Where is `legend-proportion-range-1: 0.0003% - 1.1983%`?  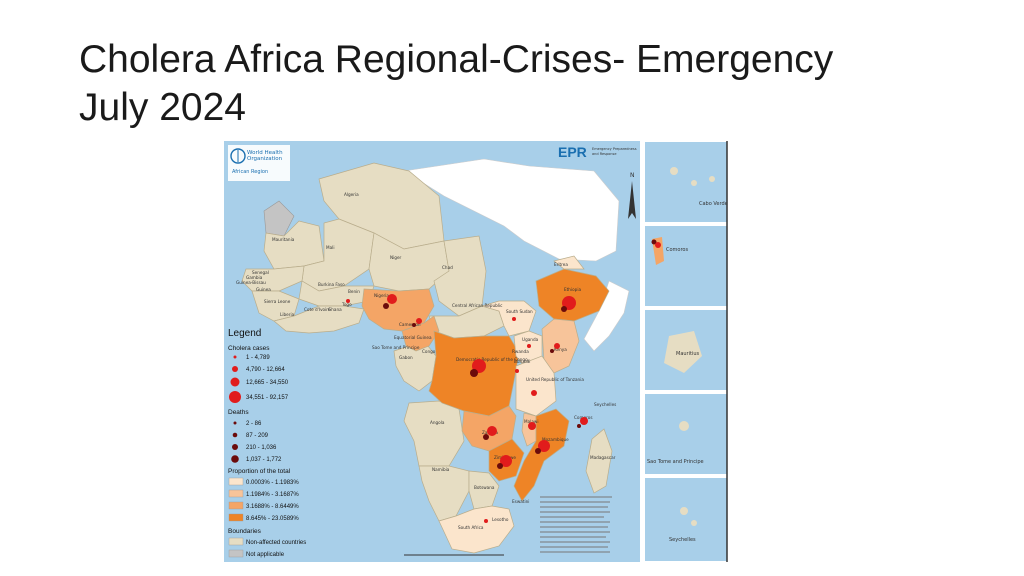
legend-proportion-range-1: 0.0003% - 1.1983% is located at coordinates (272, 483).